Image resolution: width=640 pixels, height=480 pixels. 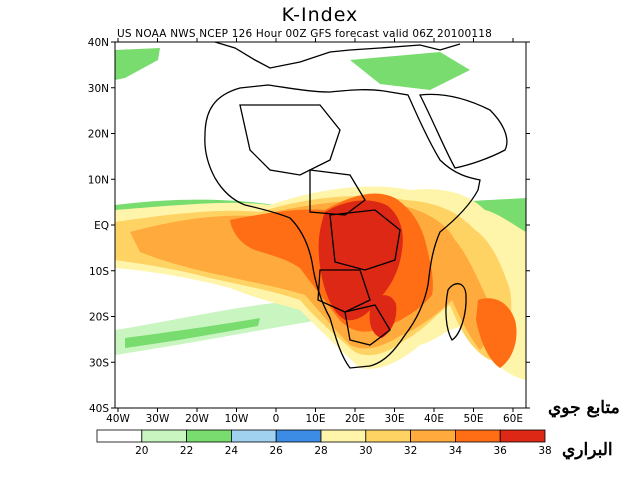 What do you see at coordinates (99, 272) in the screenshot?
I see `lat-label: 10S` at bounding box center [99, 272].